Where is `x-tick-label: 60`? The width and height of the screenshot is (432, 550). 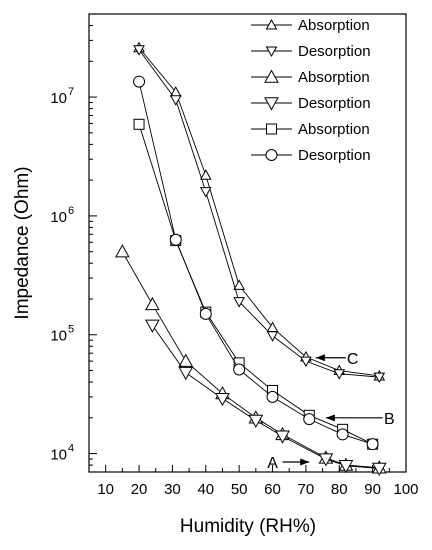
x-tick-label: 60 is located at coordinates (272, 489).